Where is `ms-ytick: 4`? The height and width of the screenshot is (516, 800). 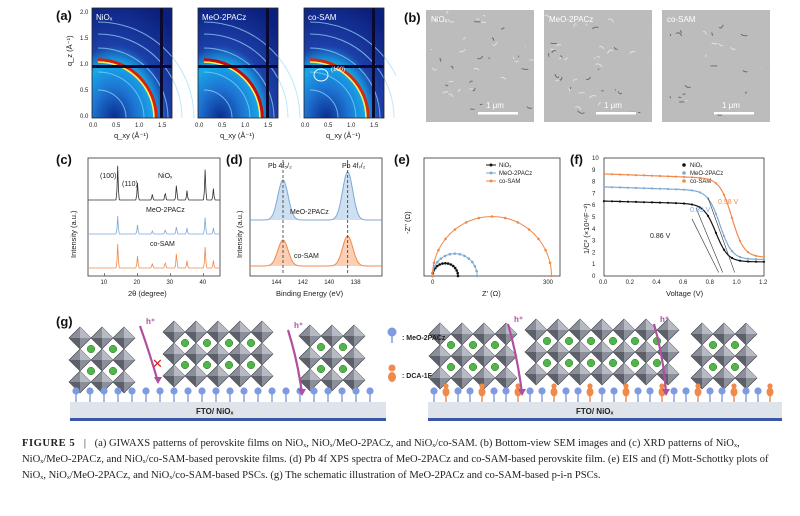 ms-ytick: 4 is located at coordinates (594, 230).